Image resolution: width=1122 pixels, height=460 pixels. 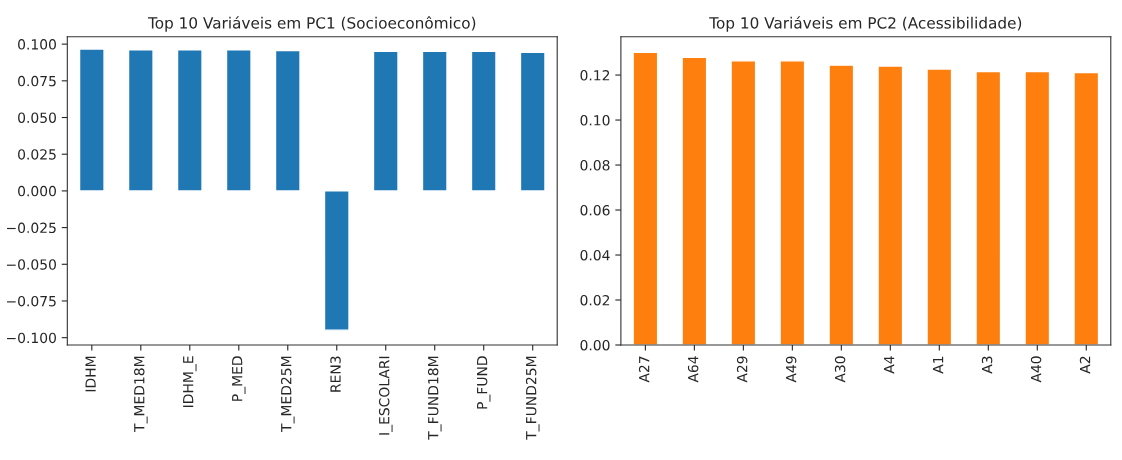 I want to click on y-tick-label: −0.025, so click(x=31, y=228).